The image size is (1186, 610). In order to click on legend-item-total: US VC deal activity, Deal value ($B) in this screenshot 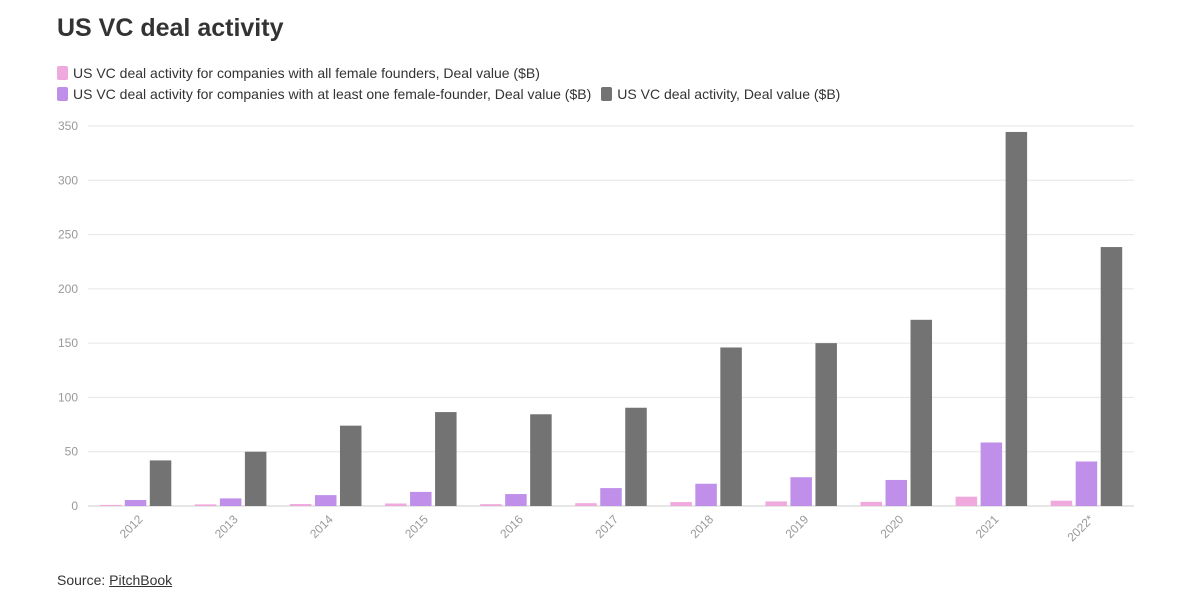, I will do `click(720, 94)`.